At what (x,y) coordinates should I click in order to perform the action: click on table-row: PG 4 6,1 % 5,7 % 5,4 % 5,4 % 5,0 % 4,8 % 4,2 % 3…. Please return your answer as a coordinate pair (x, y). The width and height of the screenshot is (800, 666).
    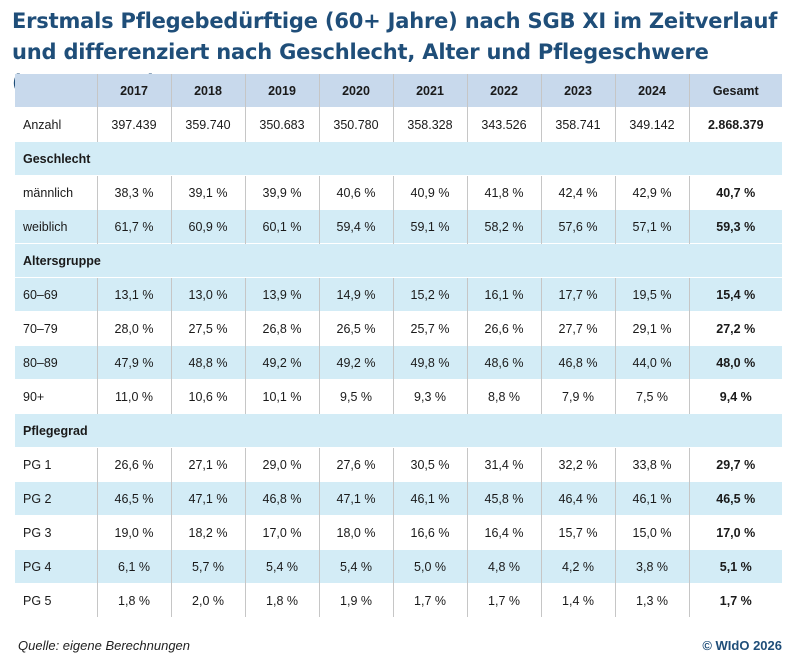
    Looking at the image, I should click on (398, 566).